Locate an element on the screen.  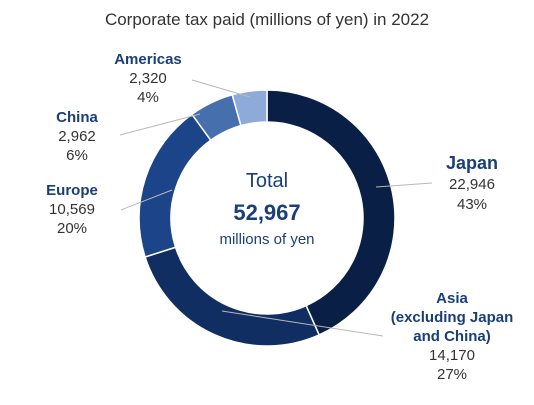
label-japan-value: 22,946 is located at coordinates (472, 184).